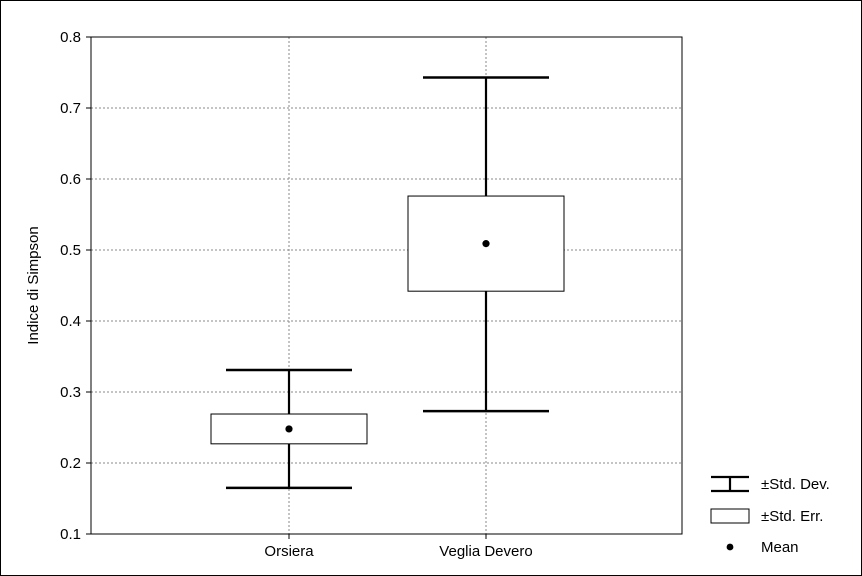  What do you see at coordinates (398, 547) in the screenshot?
I see `x-axis-ticks: Orsiera Veglia Devero` at bounding box center [398, 547].